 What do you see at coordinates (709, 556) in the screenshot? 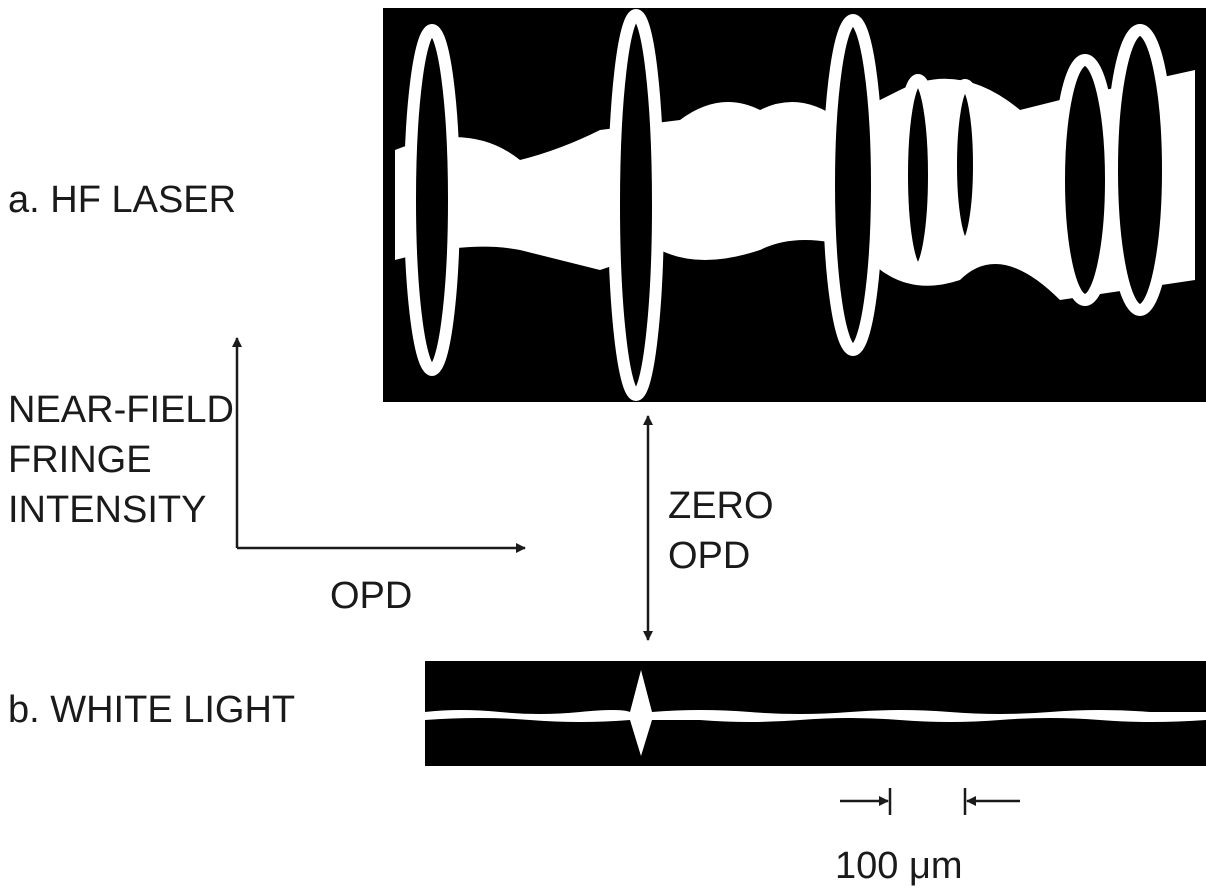
I see `annotation: OPD` at bounding box center [709, 556].